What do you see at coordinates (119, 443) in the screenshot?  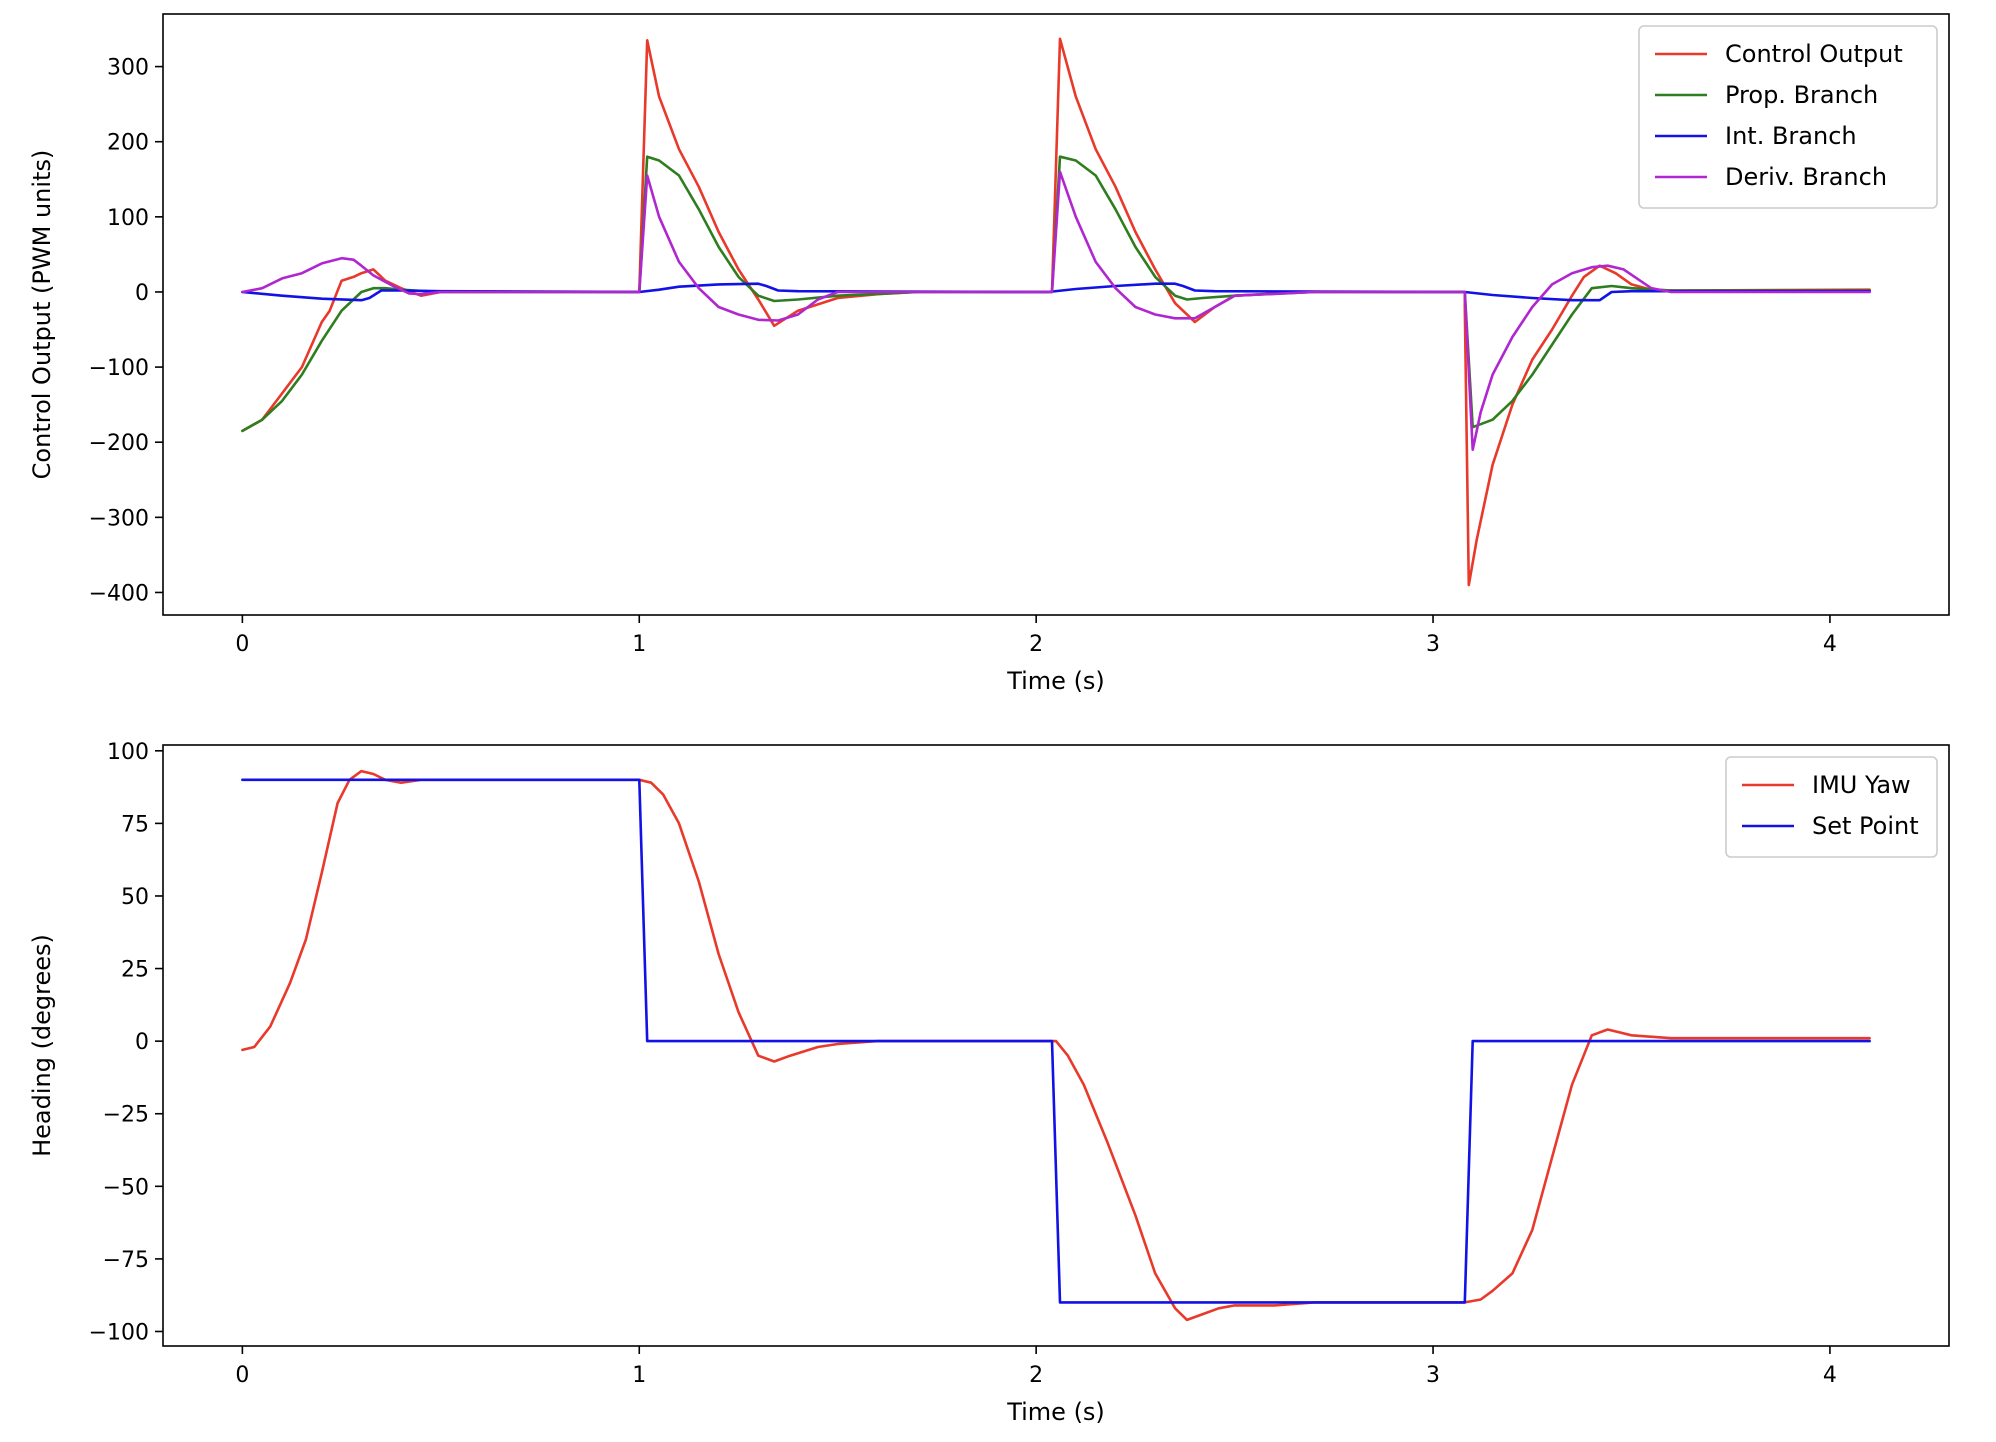 I see `y-tick-label: −200` at bounding box center [119, 443].